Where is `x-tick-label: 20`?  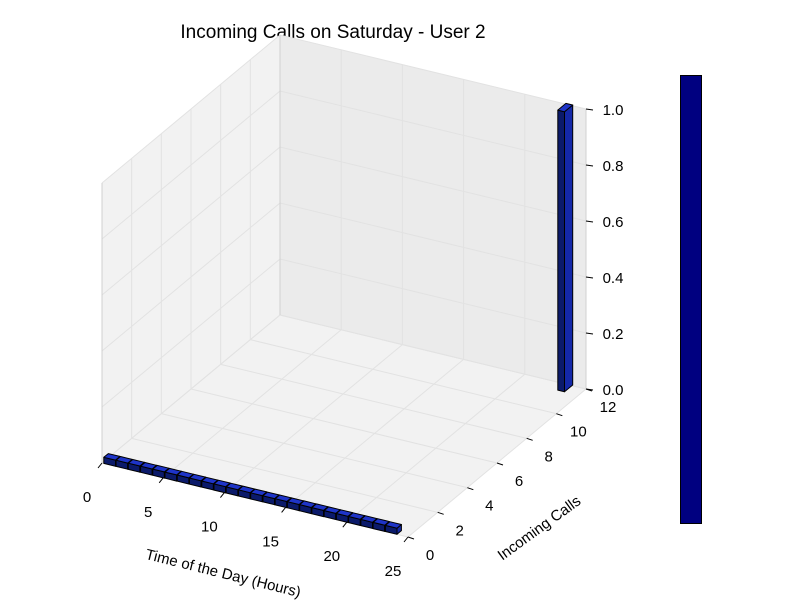 x-tick-label: 20 is located at coordinates (331, 556).